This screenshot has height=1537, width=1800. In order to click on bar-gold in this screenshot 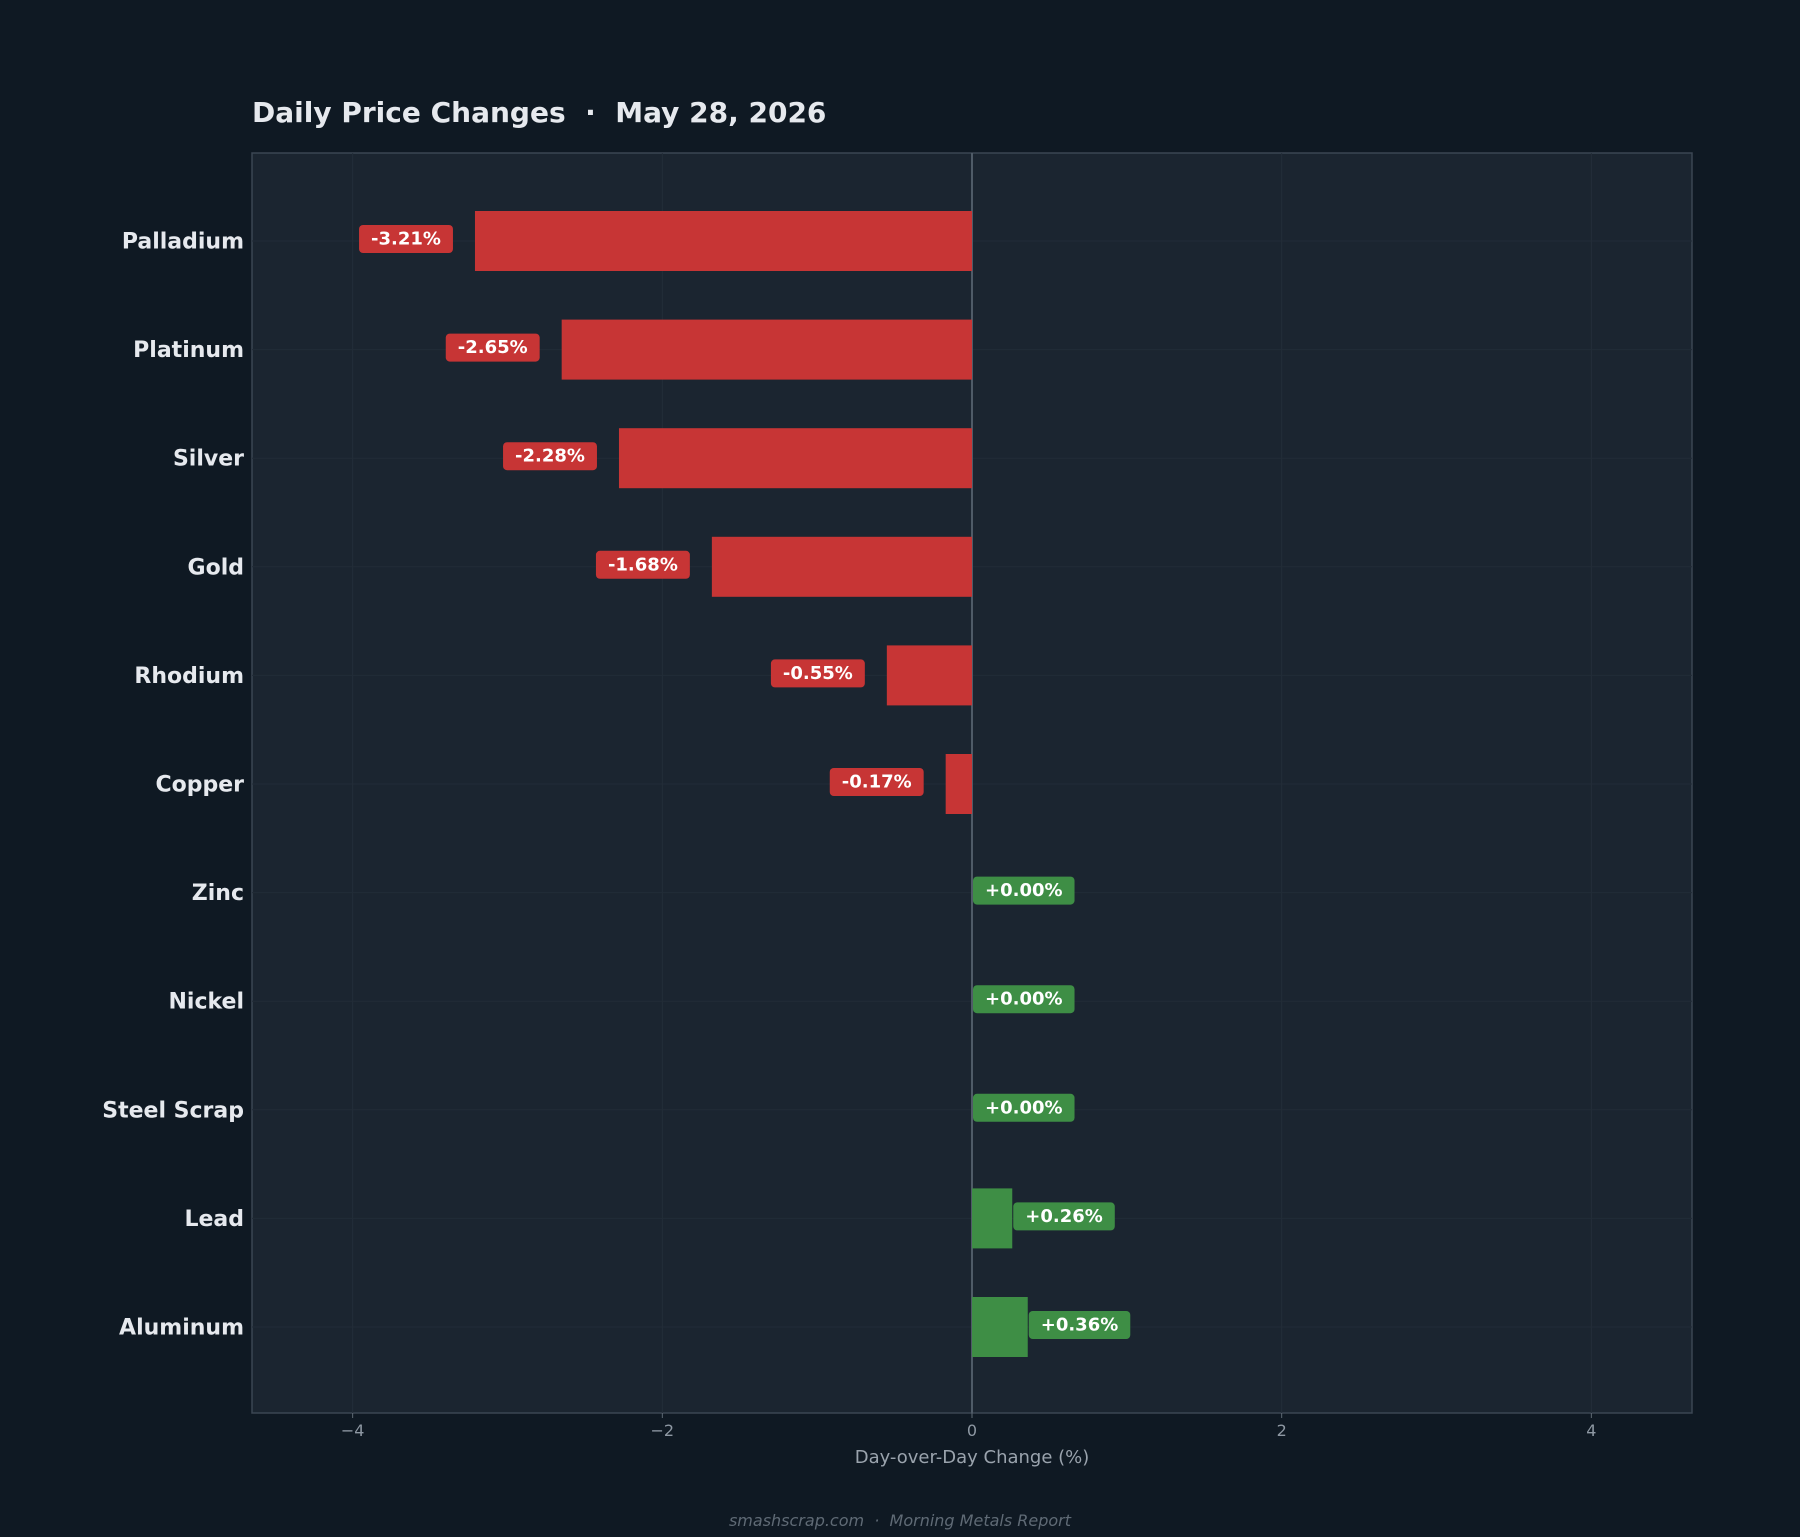, I will do `click(841, 566)`.